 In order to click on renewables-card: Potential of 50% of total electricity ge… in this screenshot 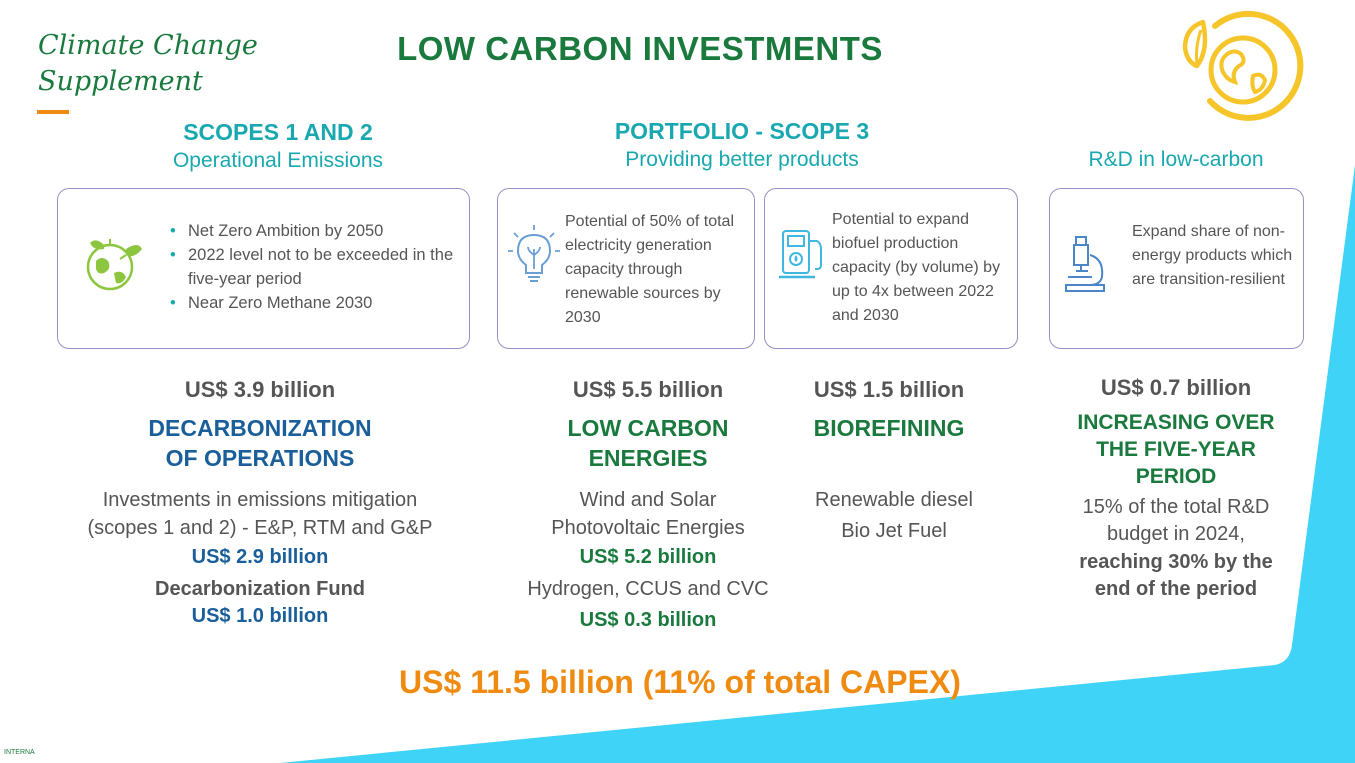, I will do `click(626, 268)`.